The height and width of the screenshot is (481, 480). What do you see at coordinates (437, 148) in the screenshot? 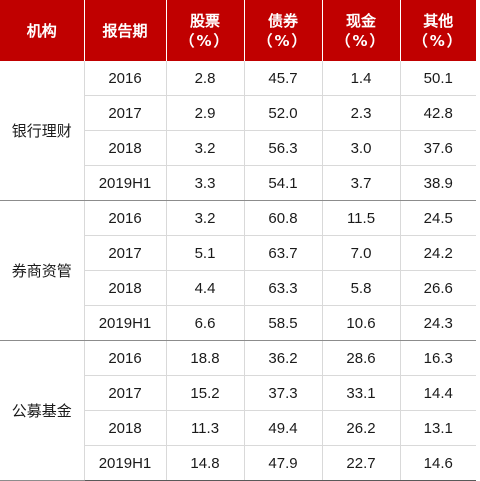
I see `other-cell: 37.6` at bounding box center [437, 148].